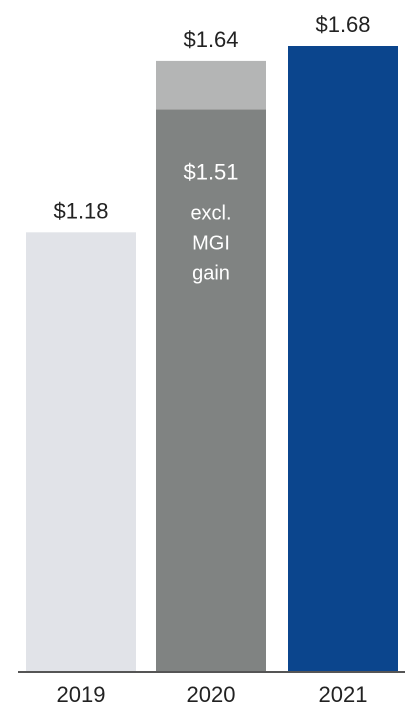 The height and width of the screenshot is (709, 413). What do you see at coordinates (210, 39) in the screenshot?
I see `value-label-2020: $1.64` at bounding box center [210, 39].